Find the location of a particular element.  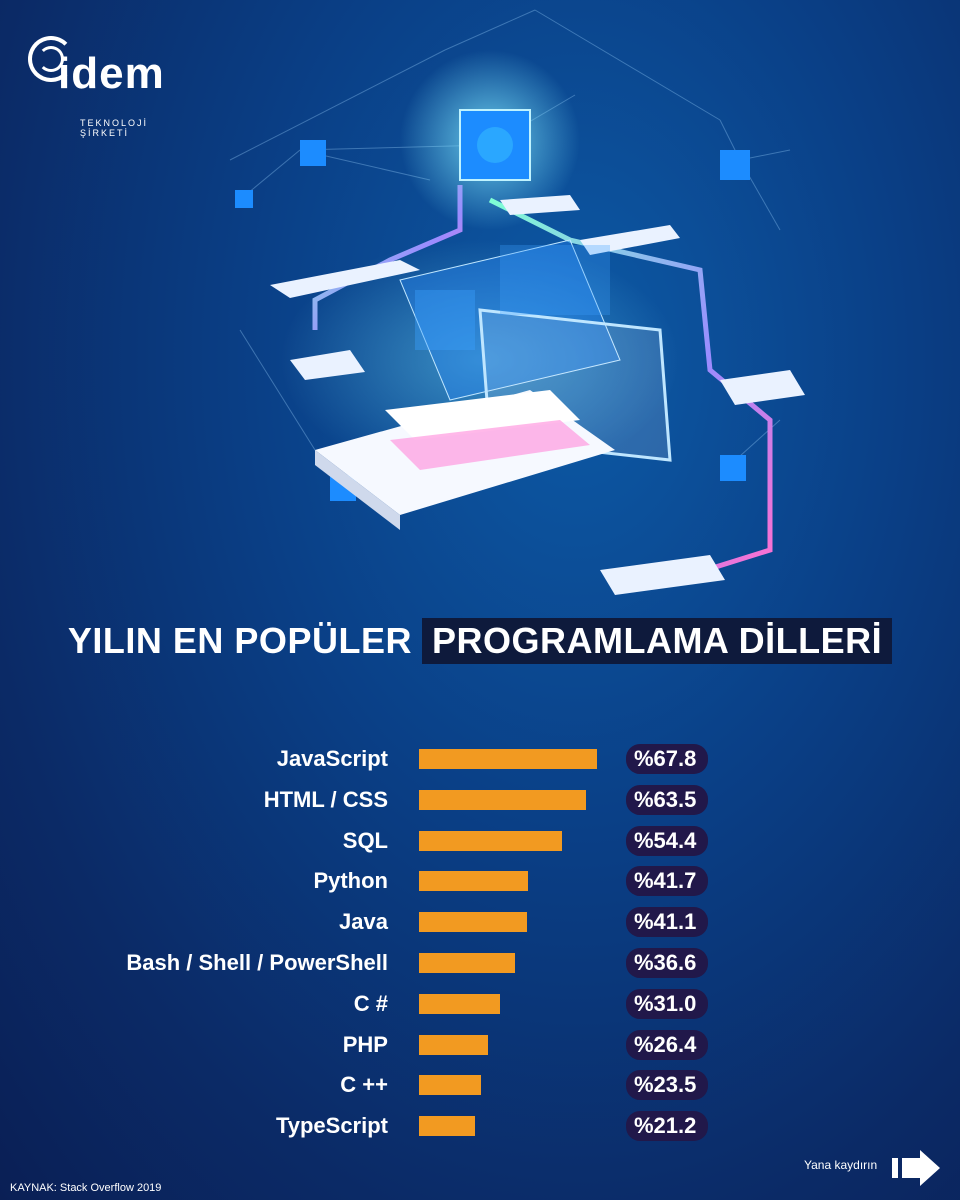

source-caption: KAYNAK: Stack Overflow 2019 is located at coordinates (86, 1188).